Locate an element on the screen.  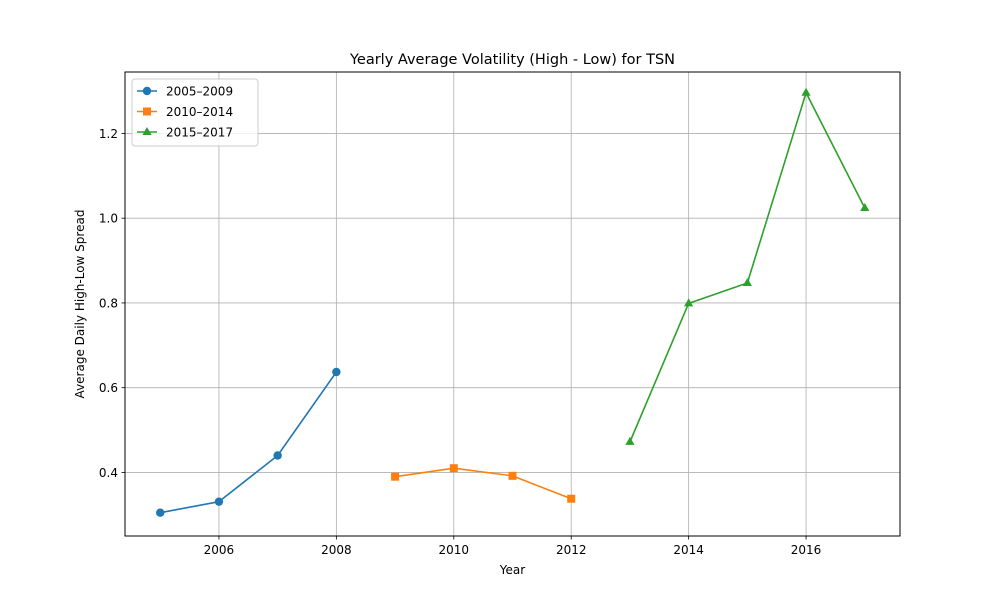
x-axis-label: Year is located at coordinates (512, 570).